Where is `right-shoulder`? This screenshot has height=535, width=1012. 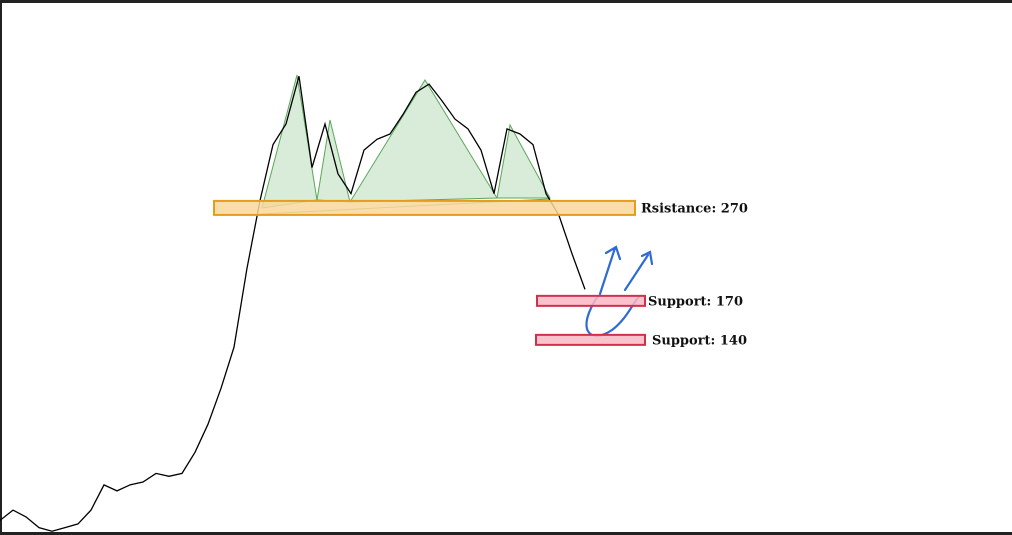
right-shoulder is located at coordinates (523, 161).